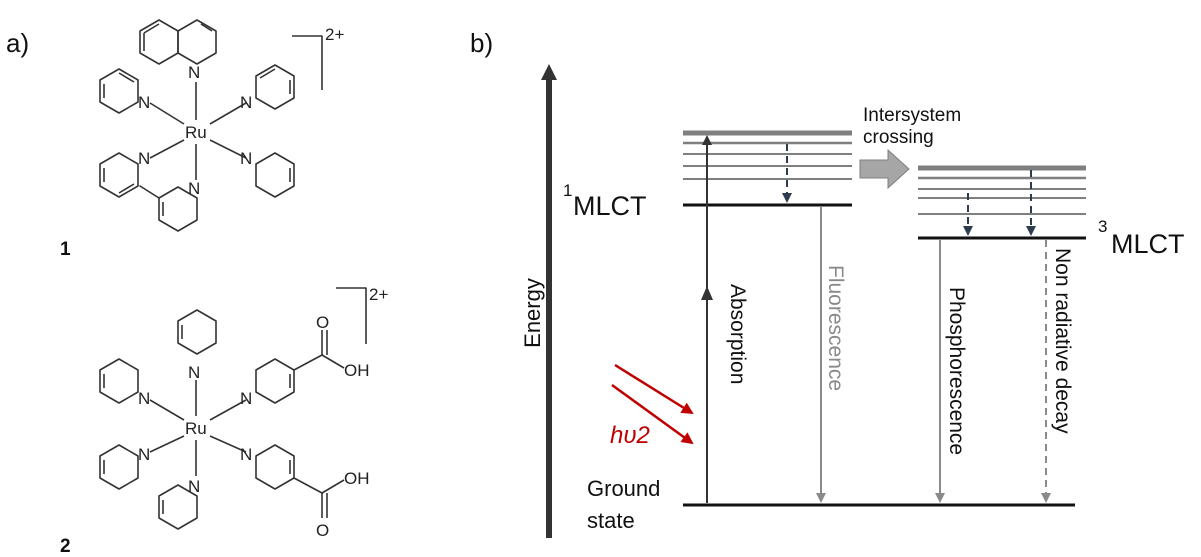  What do you see at coordinates (912, 115) in the screenshot?
I see `intersystem-crossing-label-line1: Intersystem` at bounding box center [912, 115].